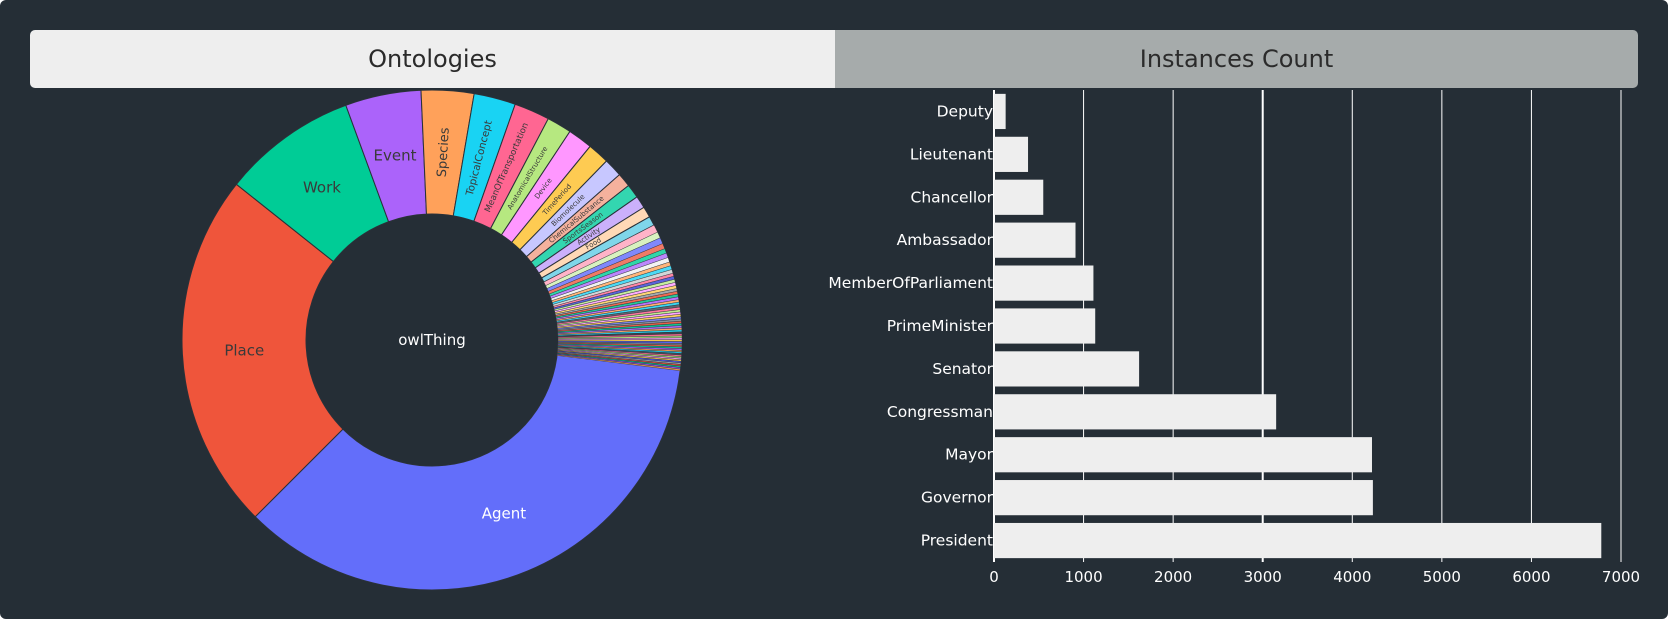 This screenshot has width=1668, height=619. I want to click on bar-label-chancellor: Chancellor, so click(952, 197).